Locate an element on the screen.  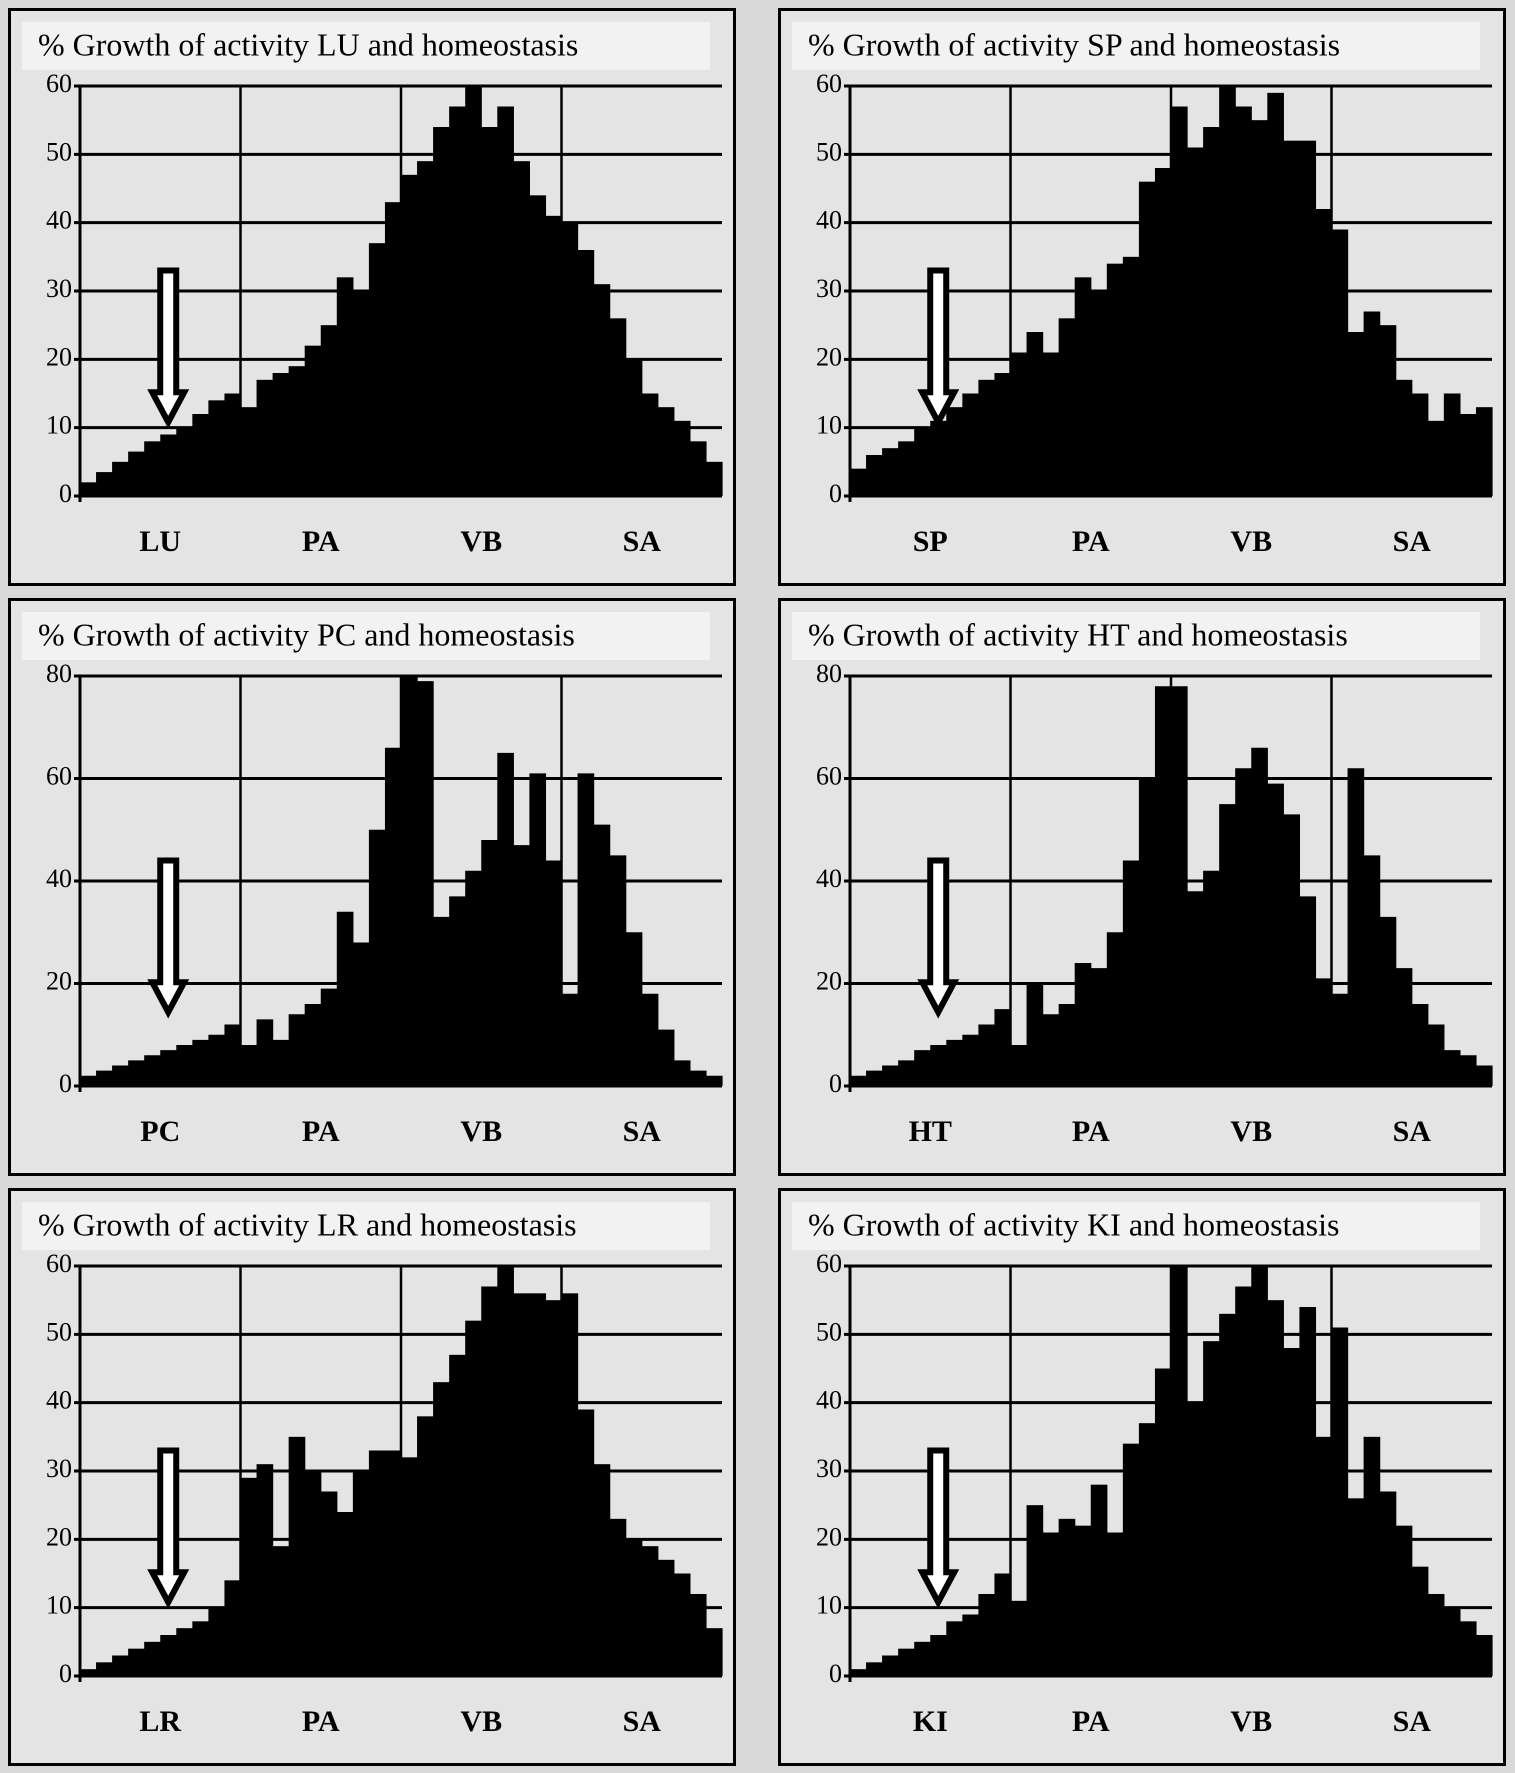
x-tick-label: KI is located at coordinates (930, 1721).